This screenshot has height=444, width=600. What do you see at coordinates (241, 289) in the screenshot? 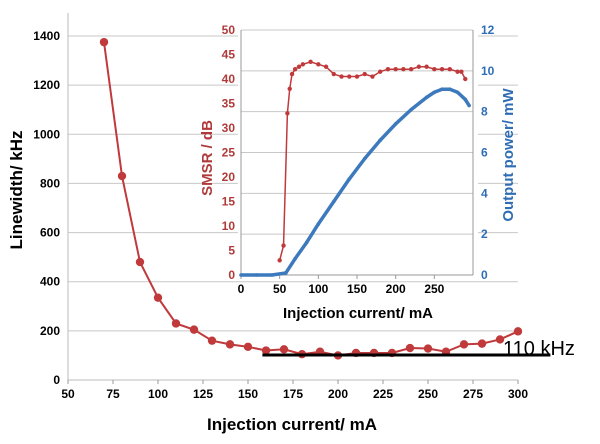
I see `inset-x-tick-label: 0` at bounding box center [241, 289].